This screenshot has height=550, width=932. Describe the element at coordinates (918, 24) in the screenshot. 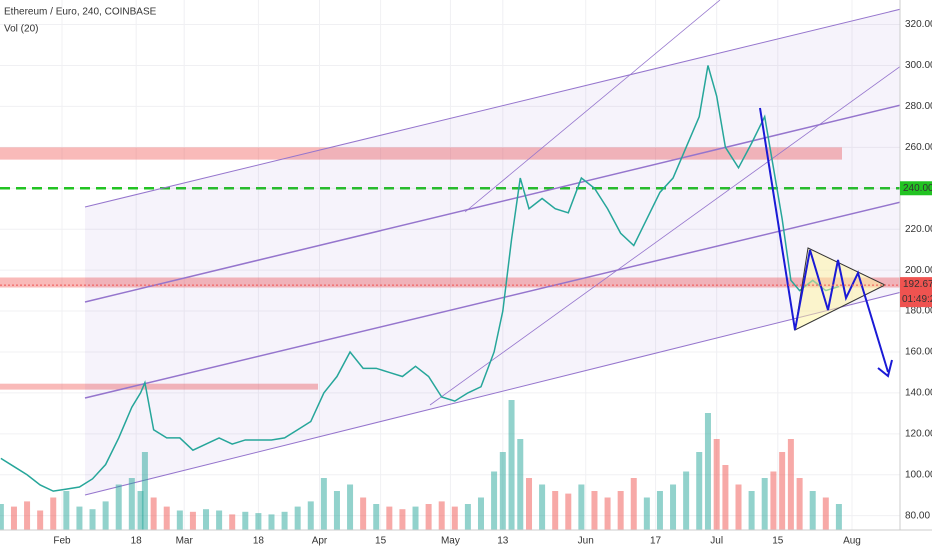

I see `y-tick-label: 320.00` at that location.